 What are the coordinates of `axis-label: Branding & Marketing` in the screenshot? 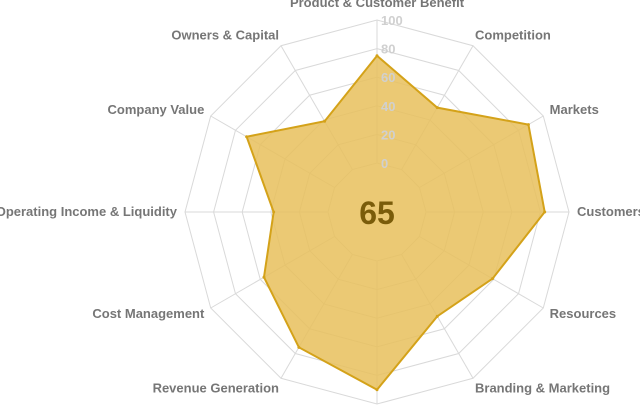 It's located at (542, 388).